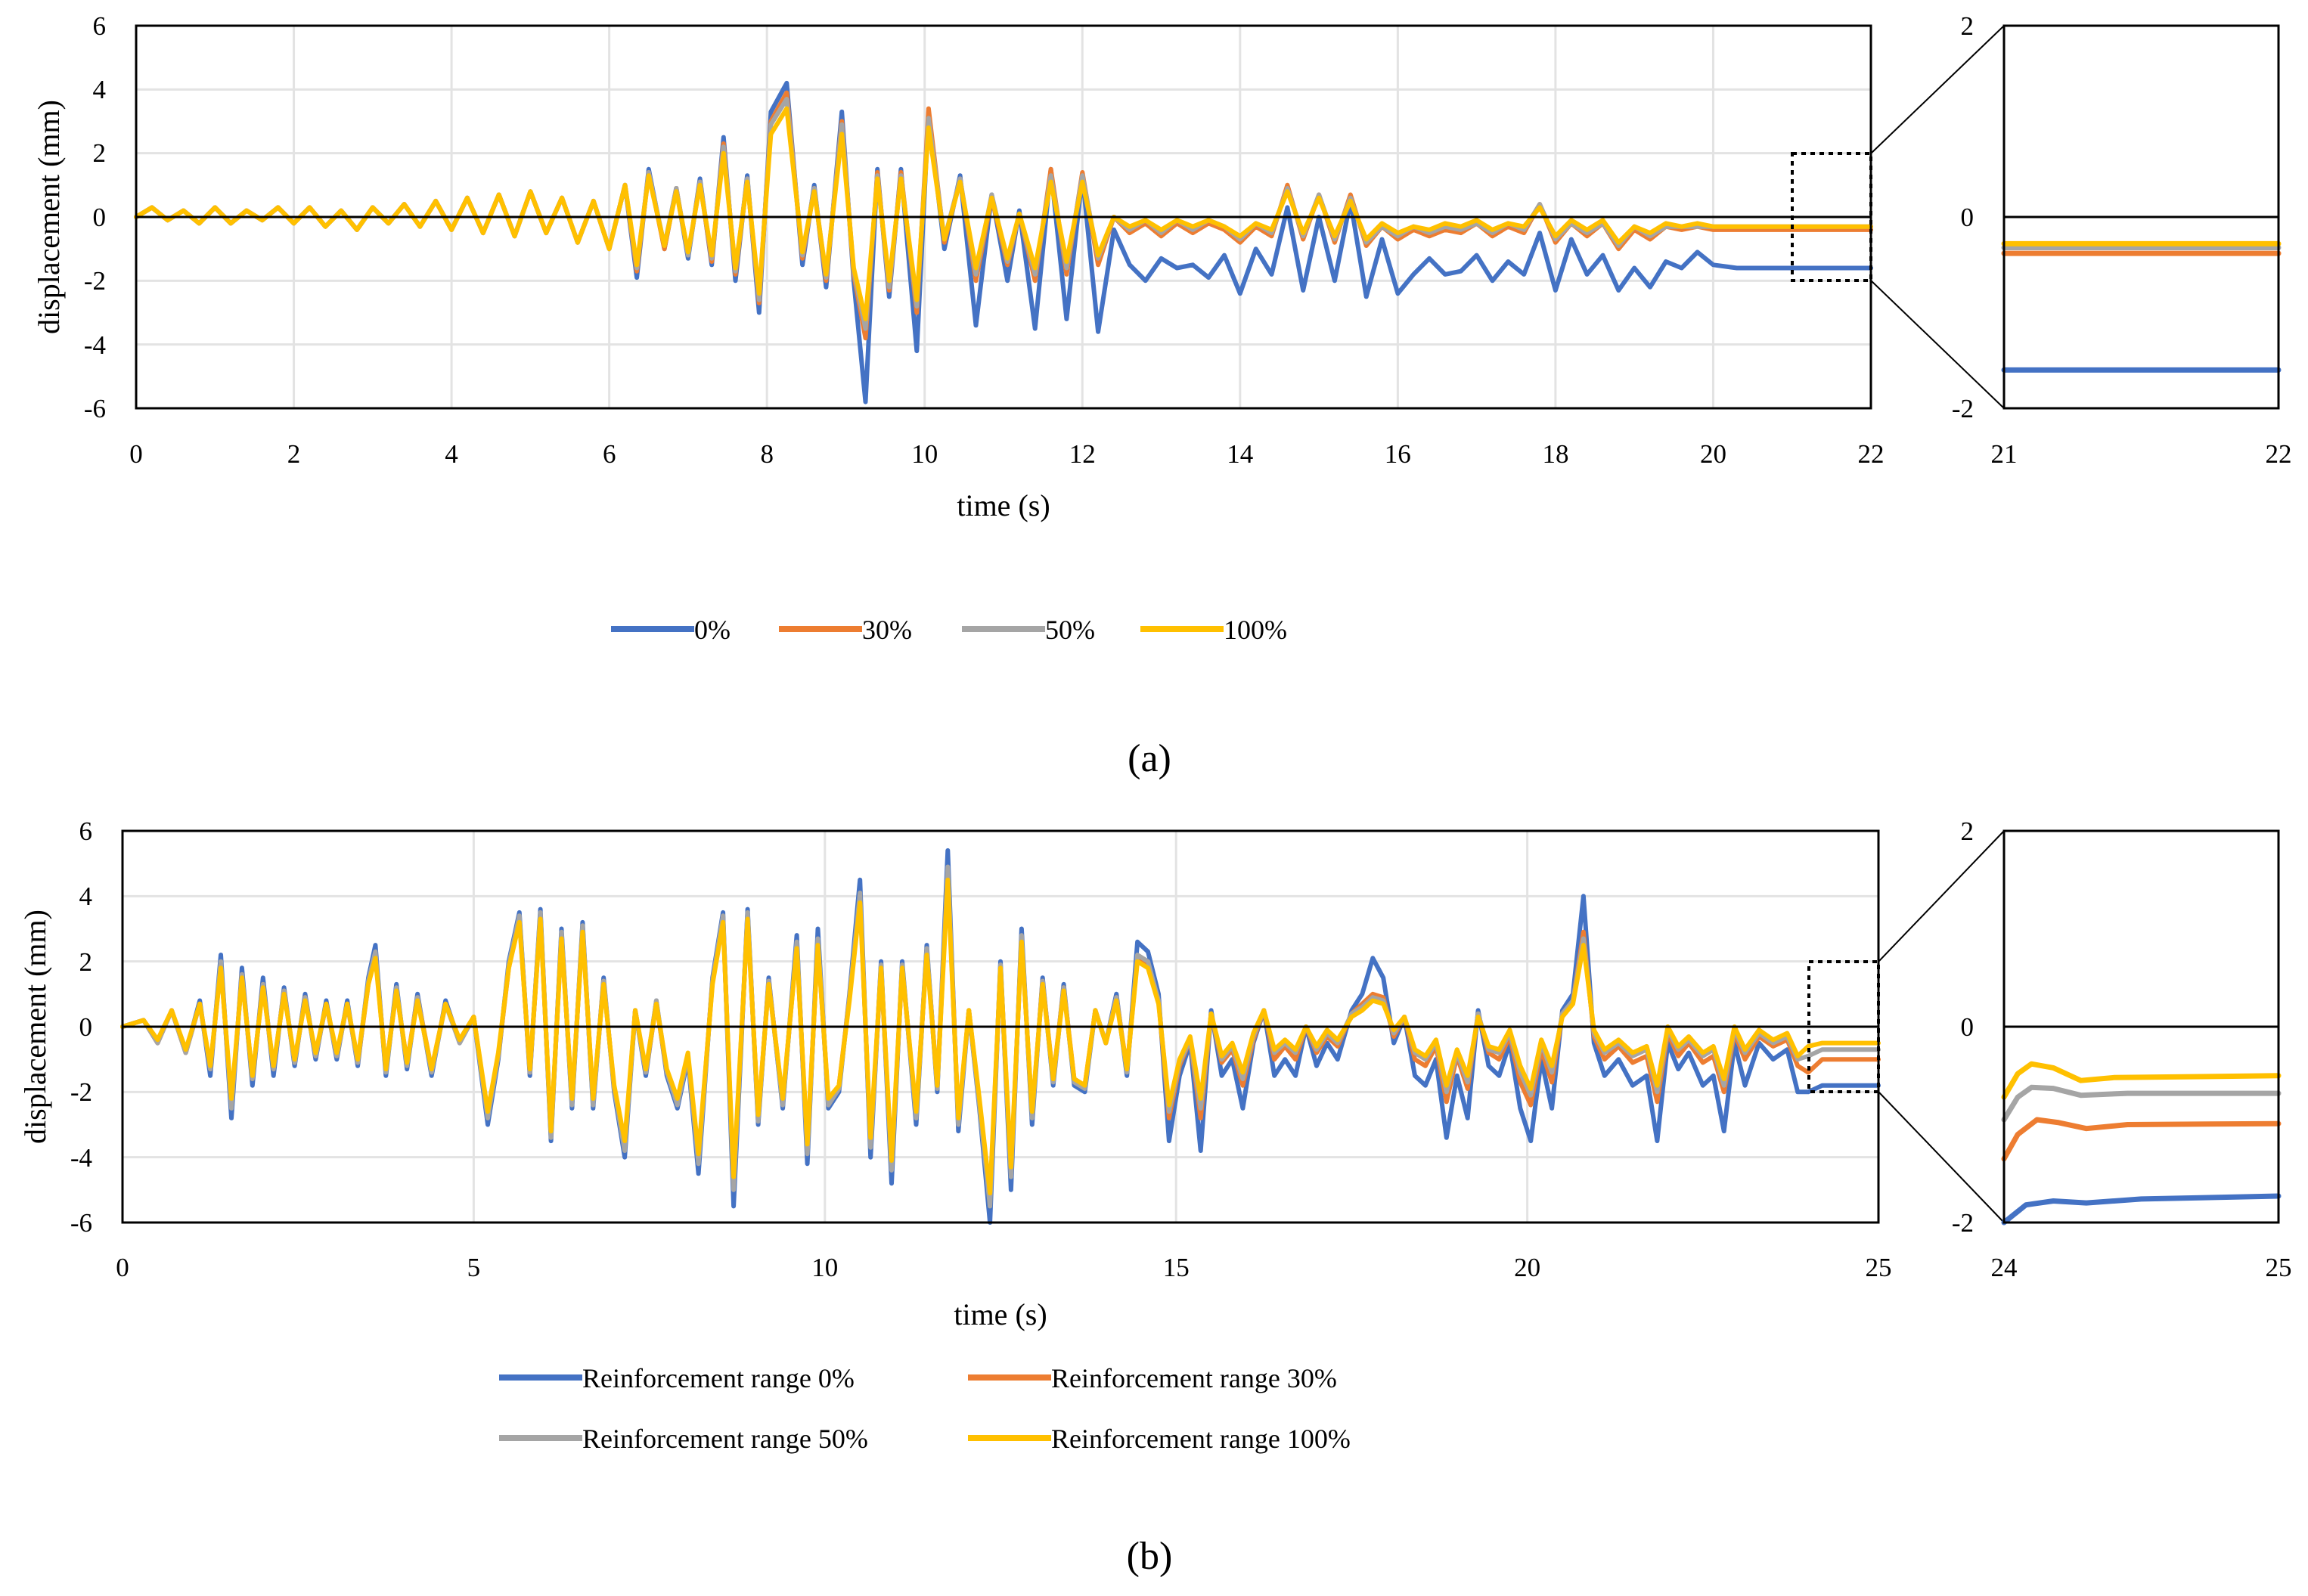 Image resolution: width=2308 pixels, height=1596 pixels. Describe the element at coordinates (122, 1267) in the screenshot. I see `chart-b-xtick: 0` at that location.